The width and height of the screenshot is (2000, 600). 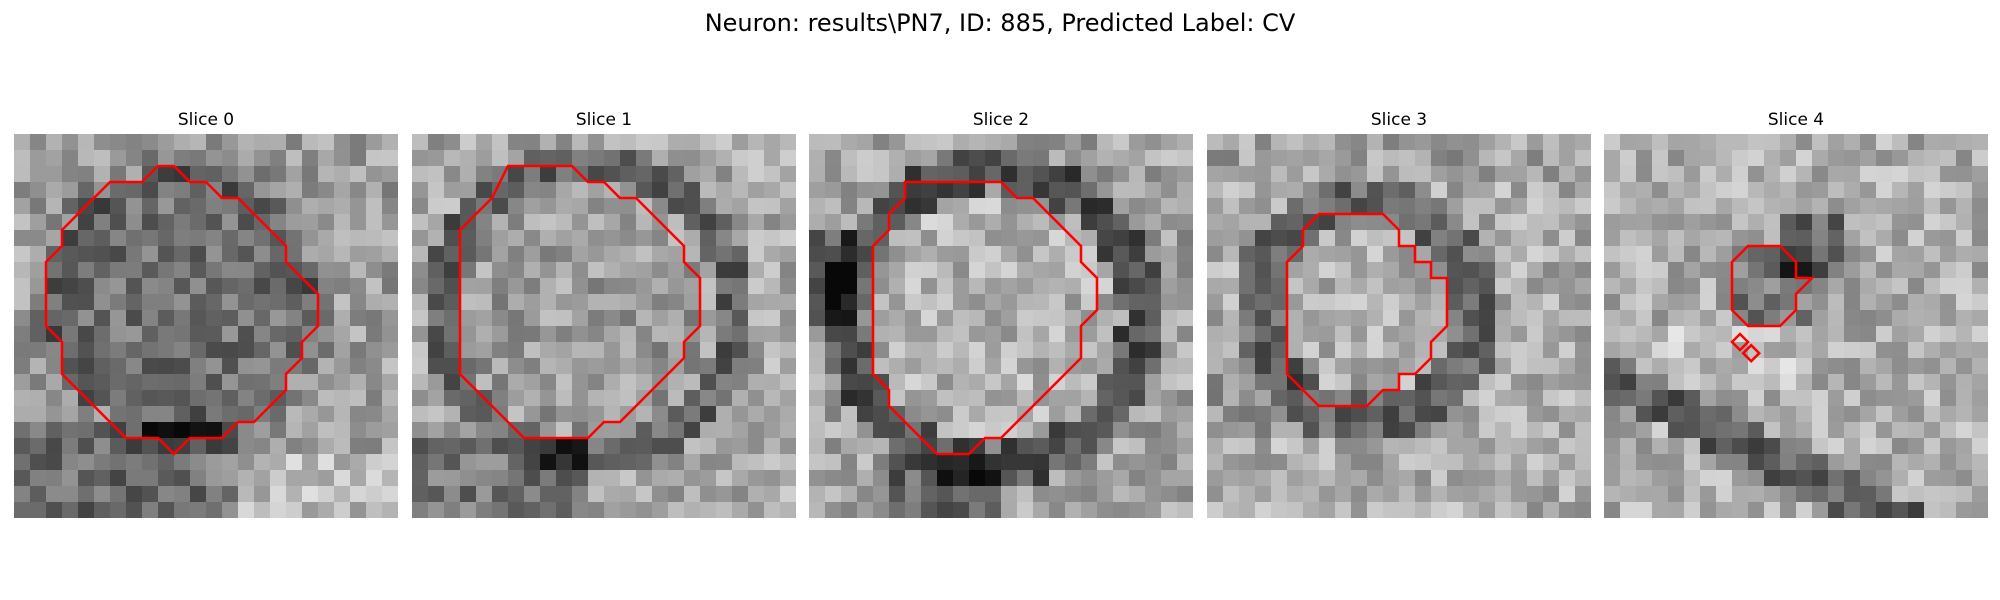 What do you see at coordinates (206, 120) in the screenshot?
I see `panel-title: Slice 0` at bounding box center [206, 120].